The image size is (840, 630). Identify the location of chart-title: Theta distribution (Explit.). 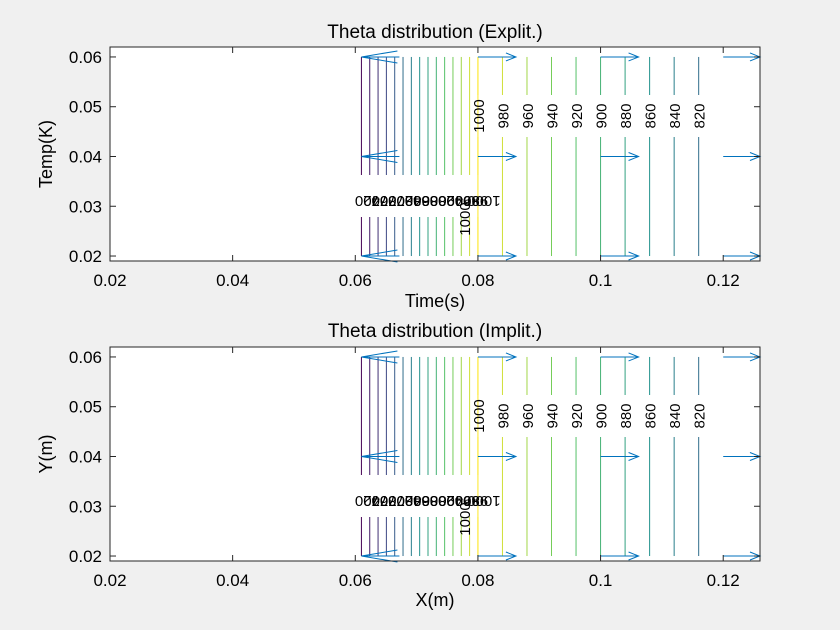
(434, 32).